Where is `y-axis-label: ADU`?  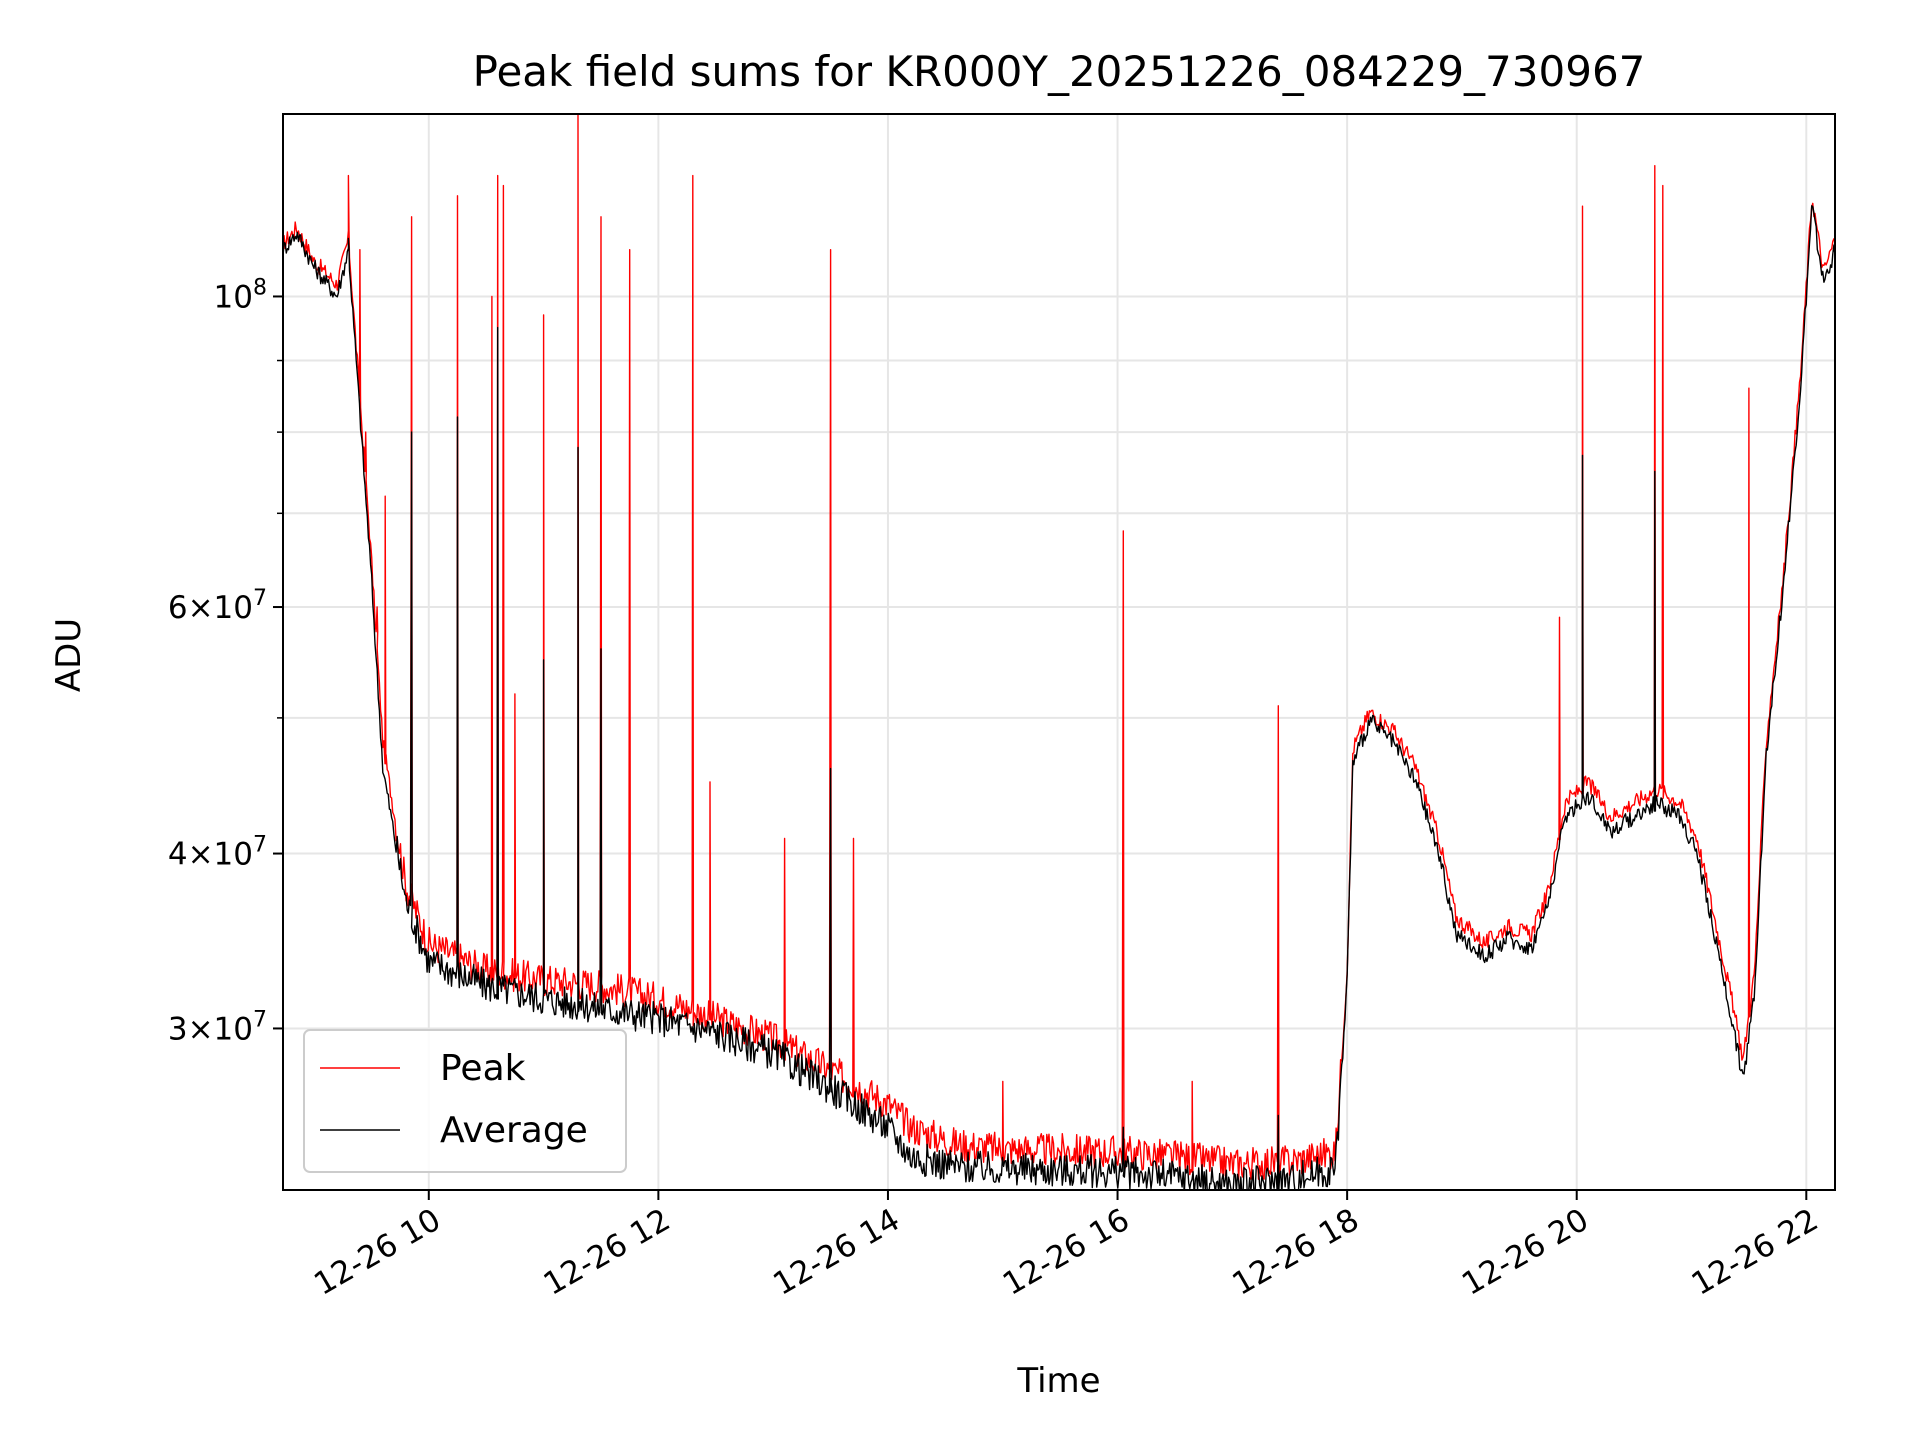
y-axis-label: ADU is located at coordinates (69, 655).